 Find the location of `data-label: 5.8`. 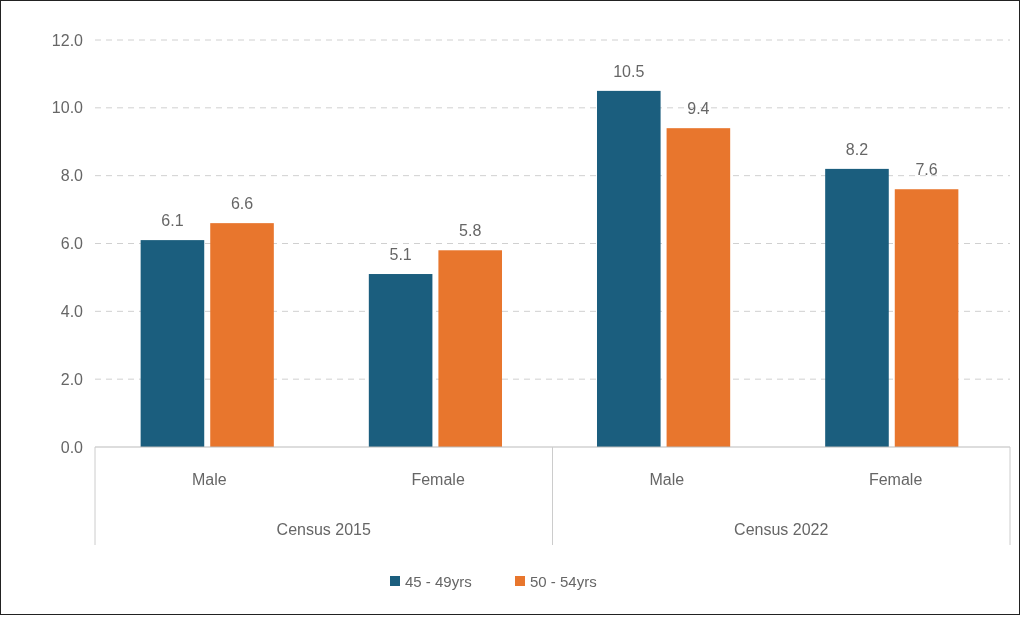

data-label: 5.8 is located at coordinates (470, 231).